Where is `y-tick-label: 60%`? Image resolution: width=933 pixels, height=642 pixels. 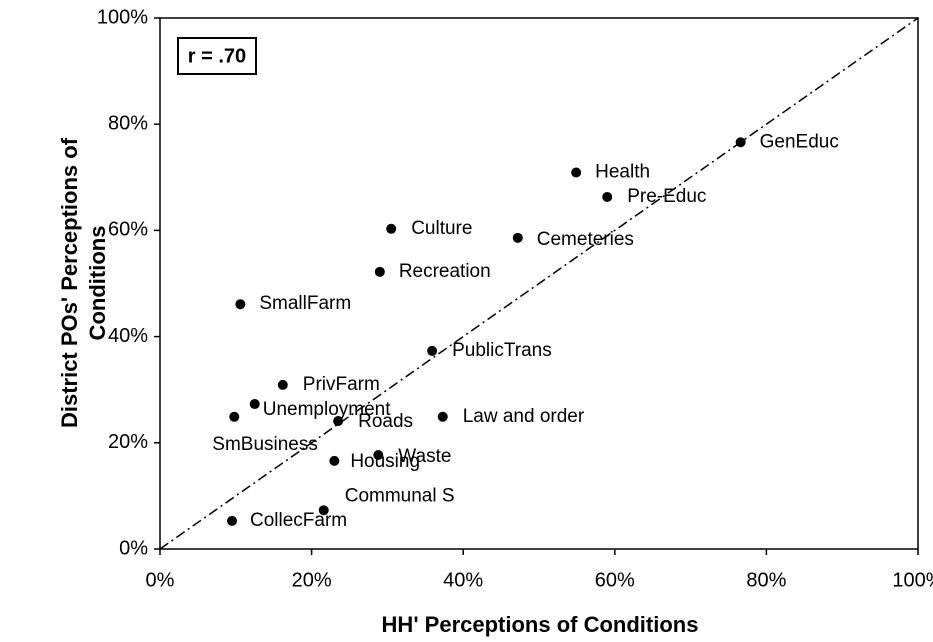
y-tick-label: 60% is located at coordinates (128, 230).